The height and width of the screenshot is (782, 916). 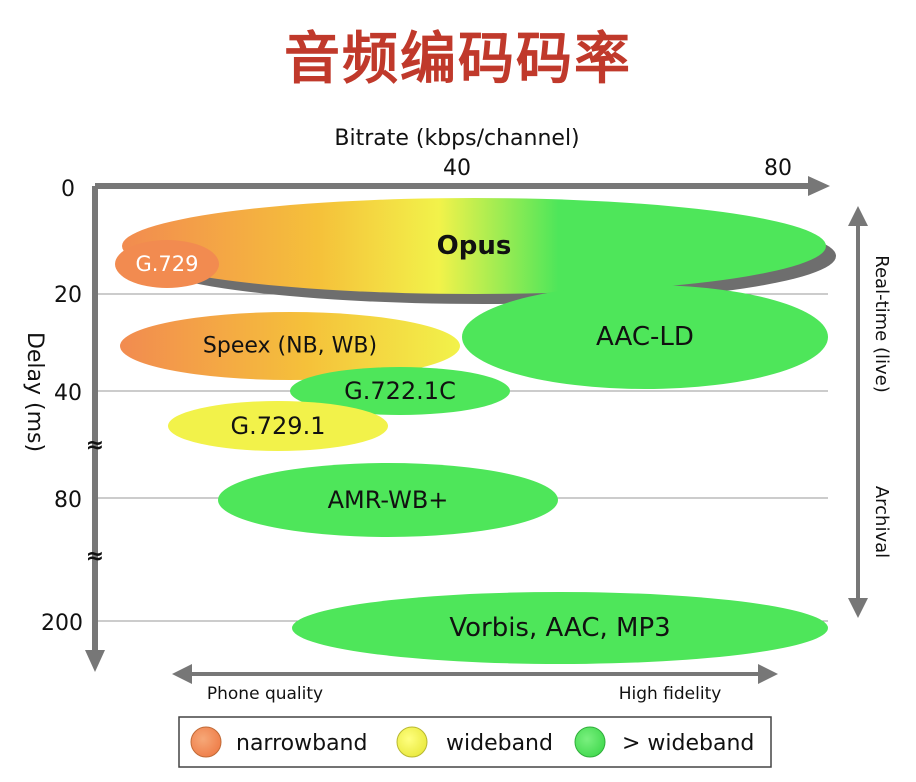 I want to click on legend: narrowband wideband > wideband, so click(x=475, y=742).